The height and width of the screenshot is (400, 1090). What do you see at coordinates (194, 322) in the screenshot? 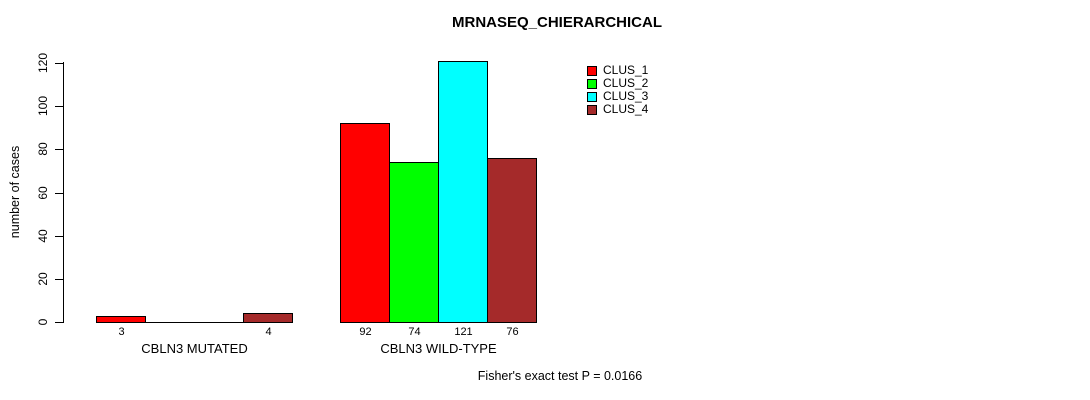
I see `group-baseline` at bounding box center [194, 322].